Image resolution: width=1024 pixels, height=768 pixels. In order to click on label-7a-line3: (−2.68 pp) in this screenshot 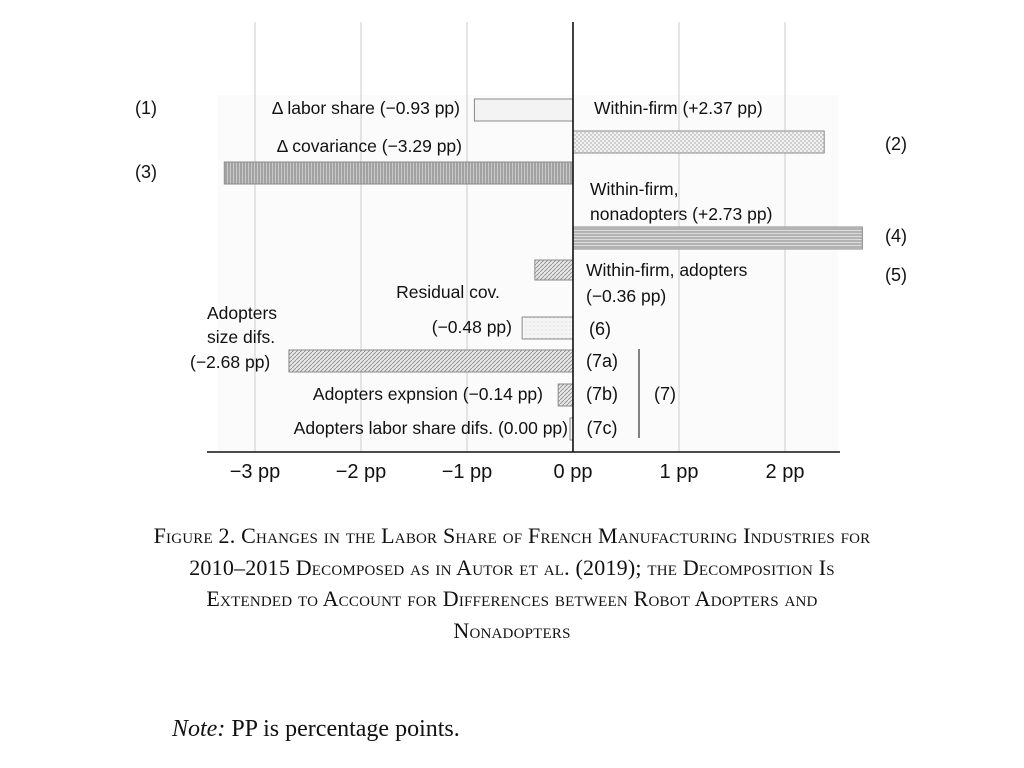, I will do `click(230, 362)`.